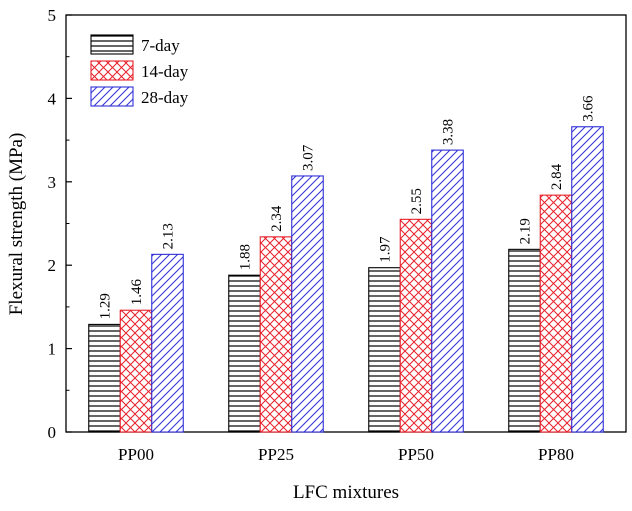 The width and height of the screenshot is (632, 511). What do you see at coordinates (160, 45) in the screenshot?
I see `legend-label: 7-day` at bounding box center [160, 45].